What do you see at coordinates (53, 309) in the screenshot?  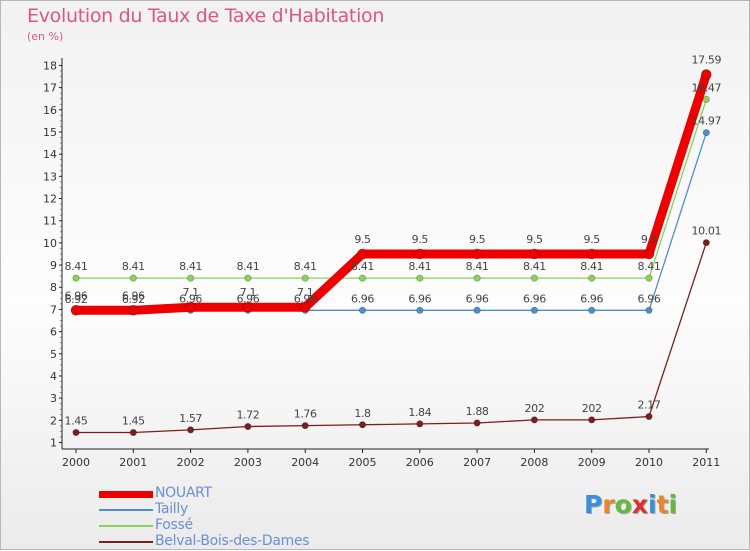 I see `y-tick-label: 7` at bounding box center [53, 309].